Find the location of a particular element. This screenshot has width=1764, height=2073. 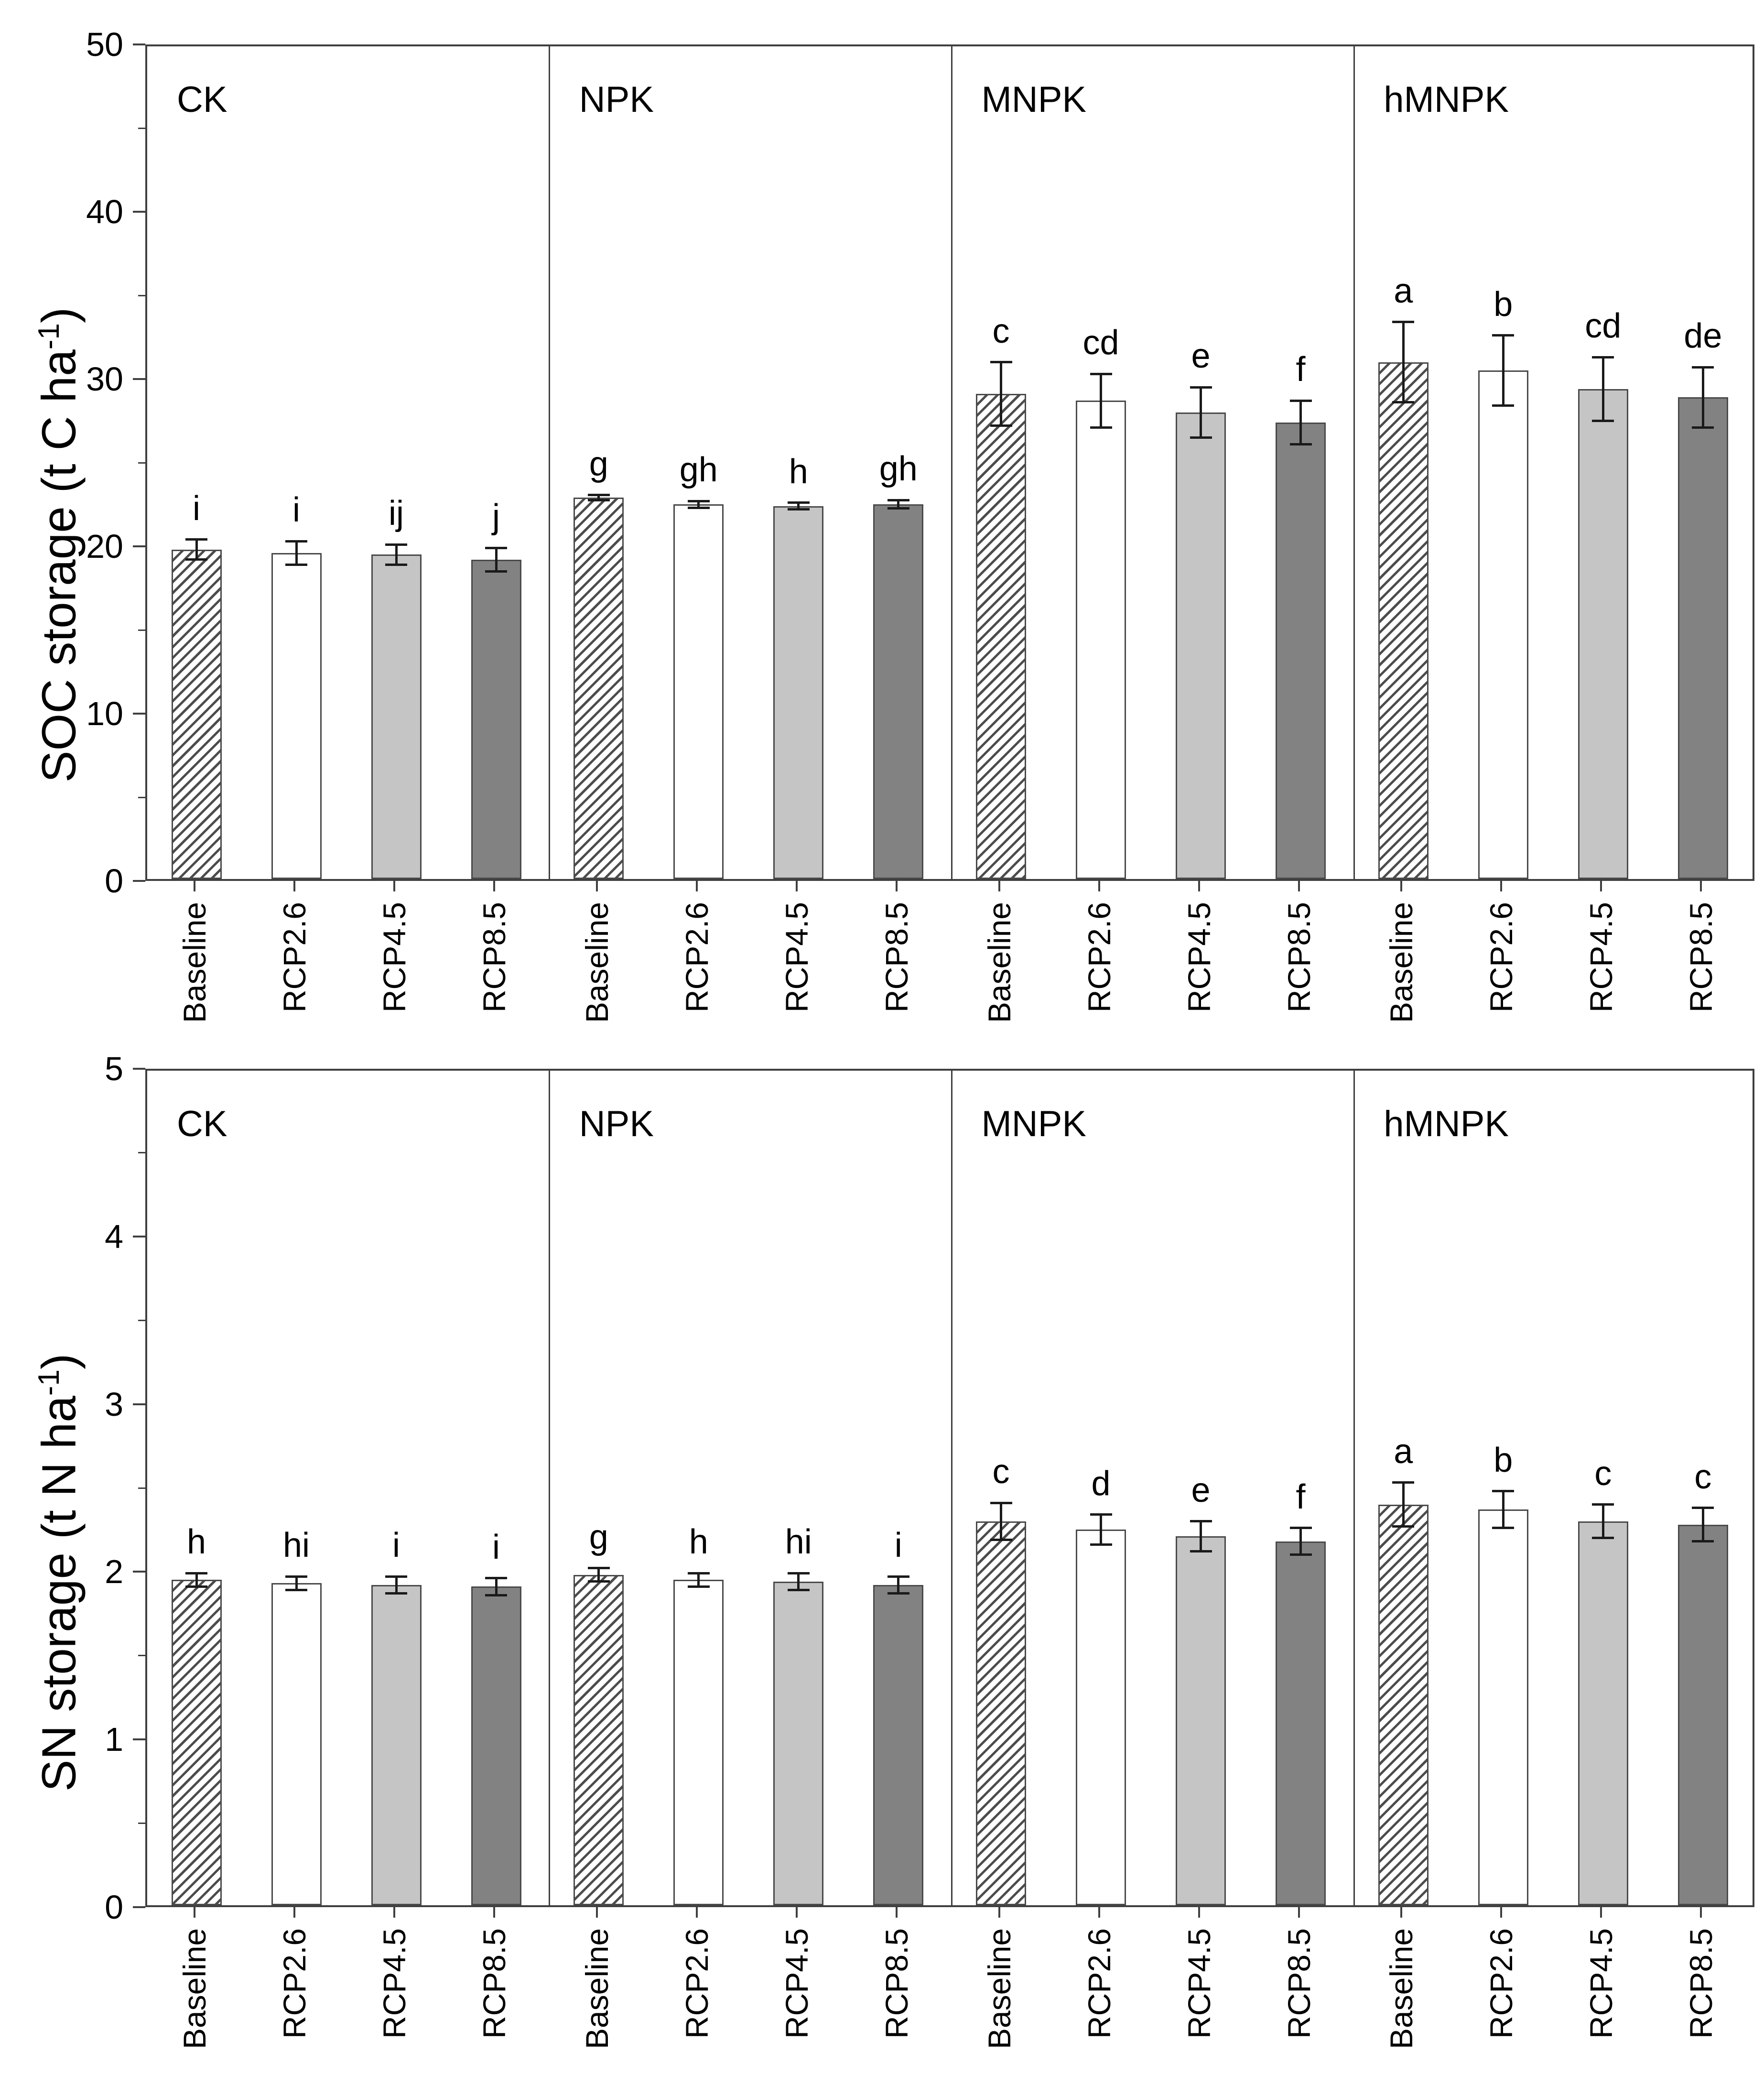

sig-letter: gh is located at coordinates (898, 469).